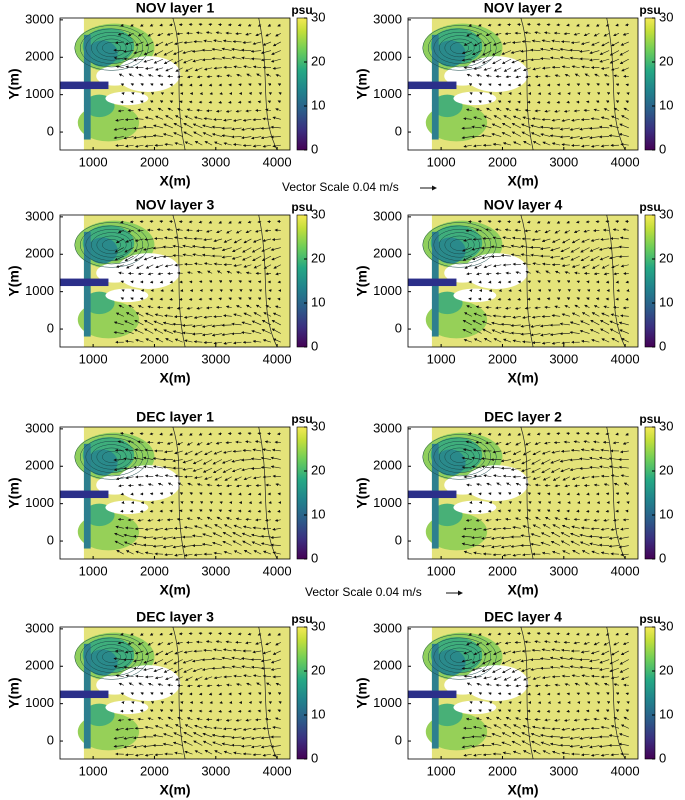 The width and height of the screenshot is (685, 800). Describe the element at coordinates (625, 770) in the screenshot. I see `x-tick-label: 4000` at that location.